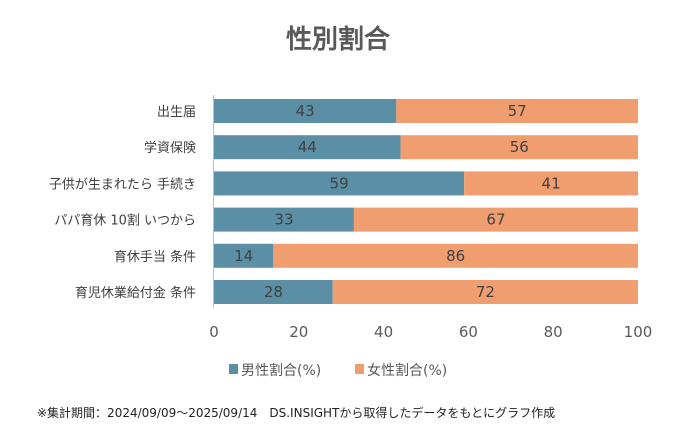 The width and height of the screenshot is (676, 447). Describe the element at coordinates (170, 148) in the screenshot. I see `category-label: 学資保険` at that location.